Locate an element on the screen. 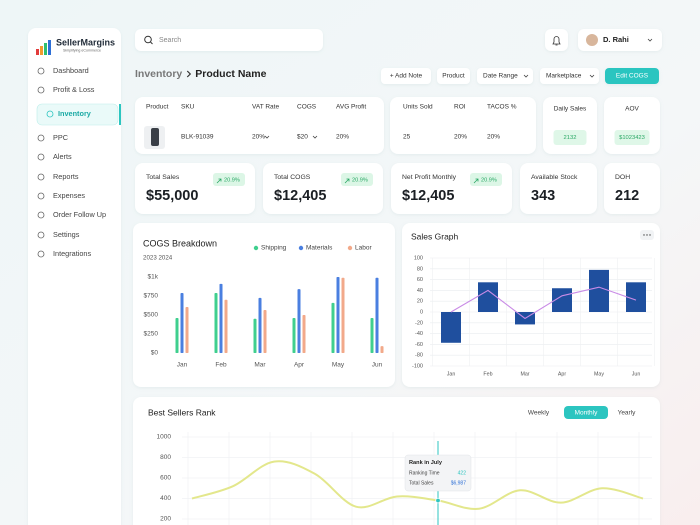 The height and width of the screenshot is (525, 700). avatar is located at coordinates (592, 40).